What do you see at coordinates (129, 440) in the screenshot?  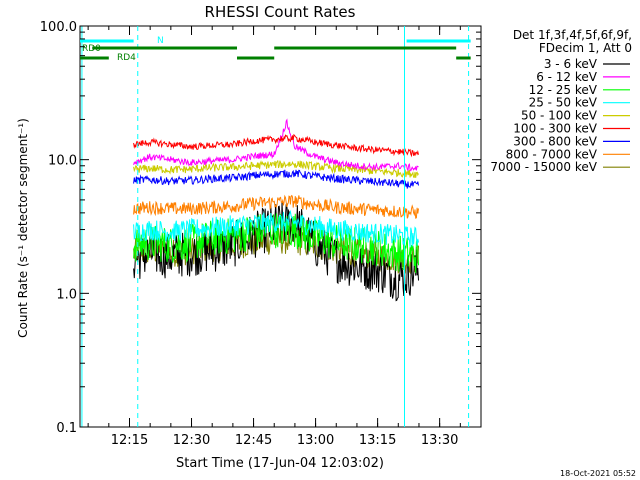 I see `x-tick-label: 12:15` at bounding box center [129, 440].